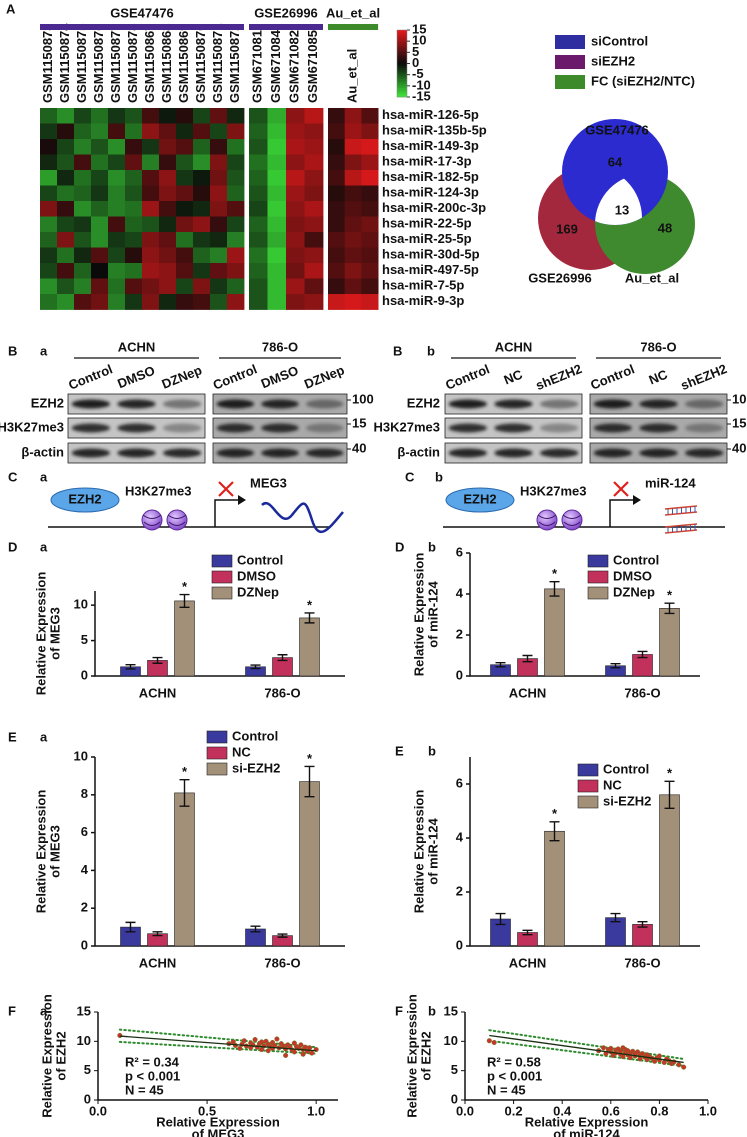 The height and width of the screenshot is (1137, 747). I want to click on x-tick-label: 0.8, so click(659, 1110).